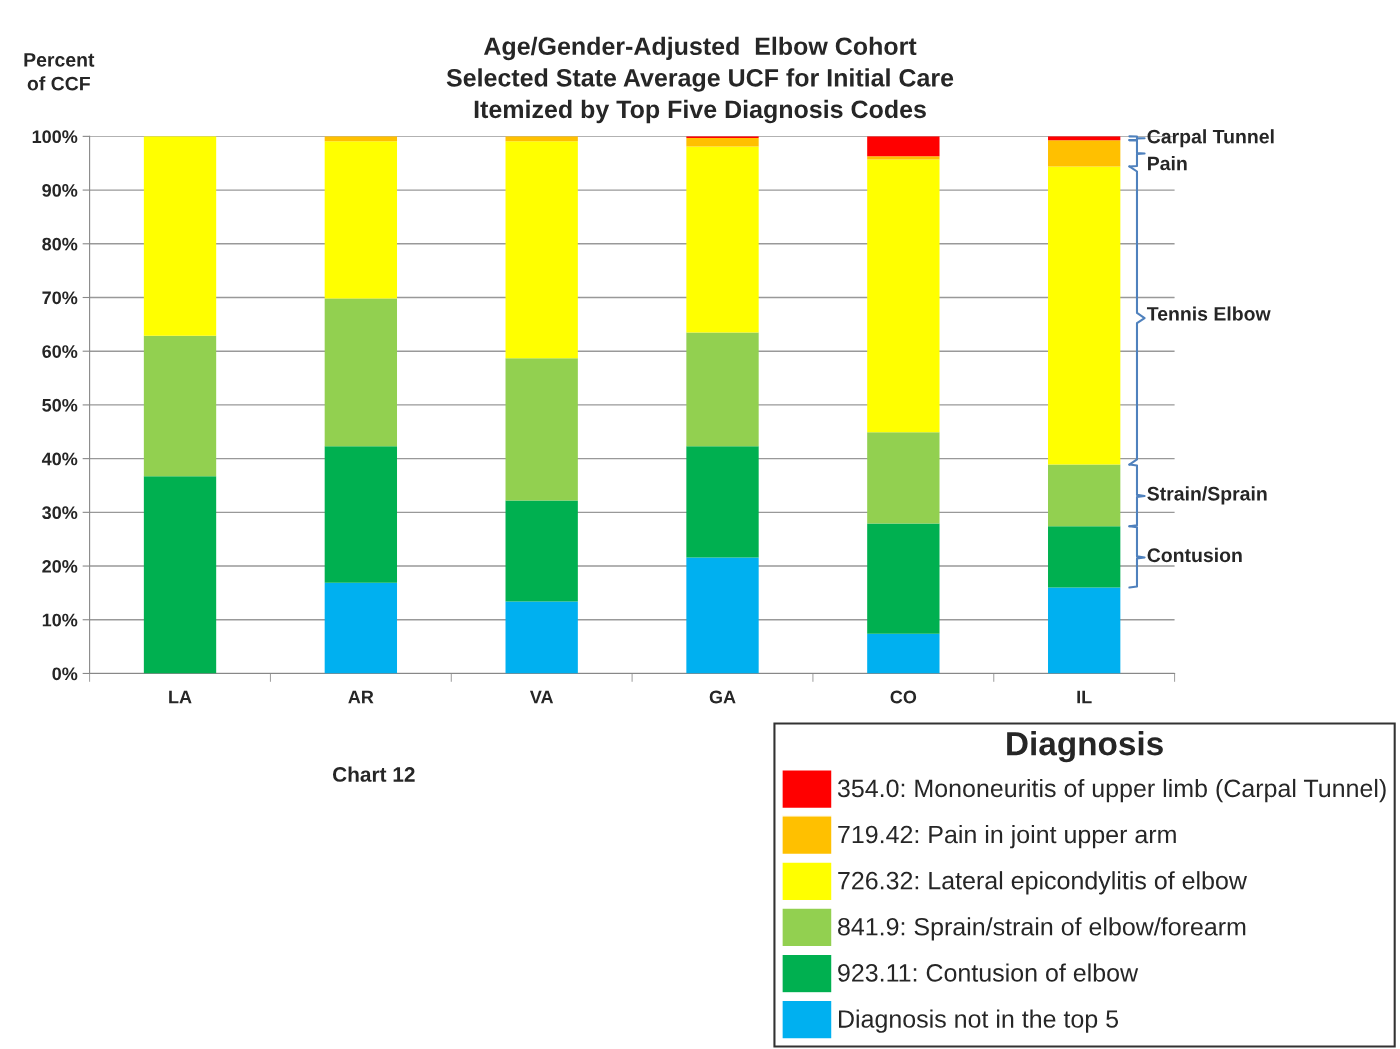 The width and height of the screenshot is (1400, 1049). What do you see at coordinates (700, 80) in the screenshot?
I see `chart-title: Age/Gender-Adjusted Elbow Cohort Selected State Average UCF for Initial Care Itemized by Top Five Diagnosis Codes` at bounding box center [700, 80].